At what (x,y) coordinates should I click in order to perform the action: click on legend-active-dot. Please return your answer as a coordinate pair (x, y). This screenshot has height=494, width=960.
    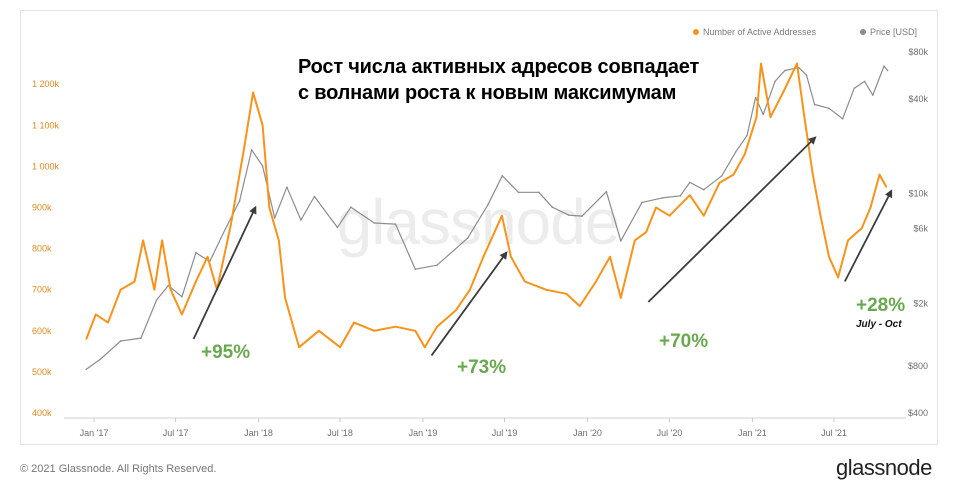
    Looking at the image, I should click on (696, 32).